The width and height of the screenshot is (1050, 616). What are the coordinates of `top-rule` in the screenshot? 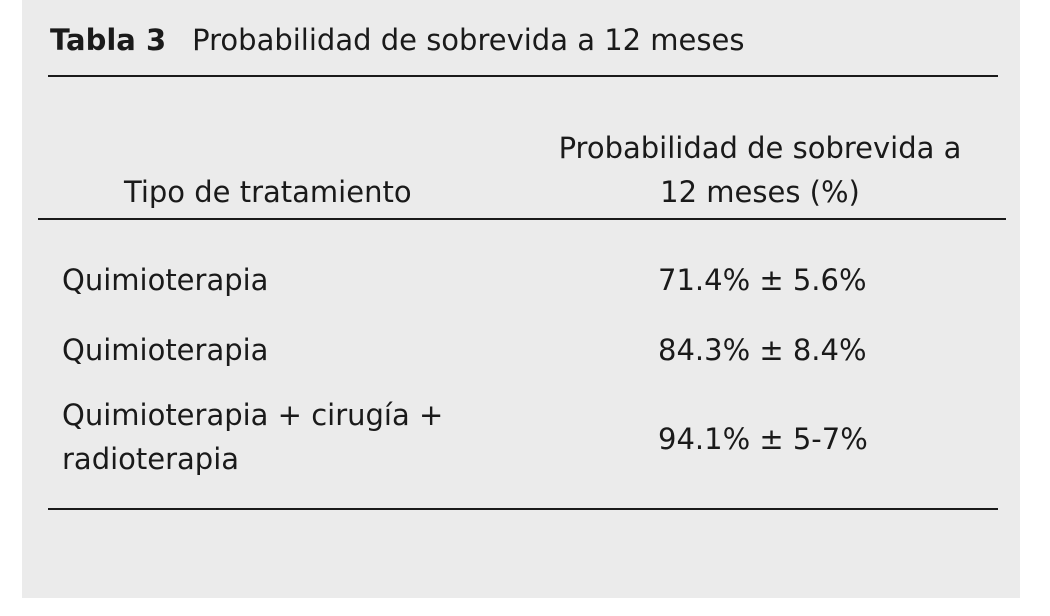 It's located at (523, 76).